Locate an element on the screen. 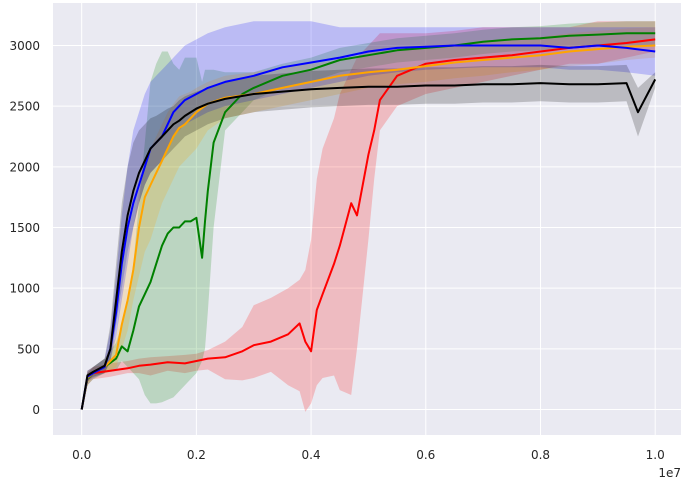 The image size is (683, 483). y-tick-label: 1000 is located at coordinates (24, 289).